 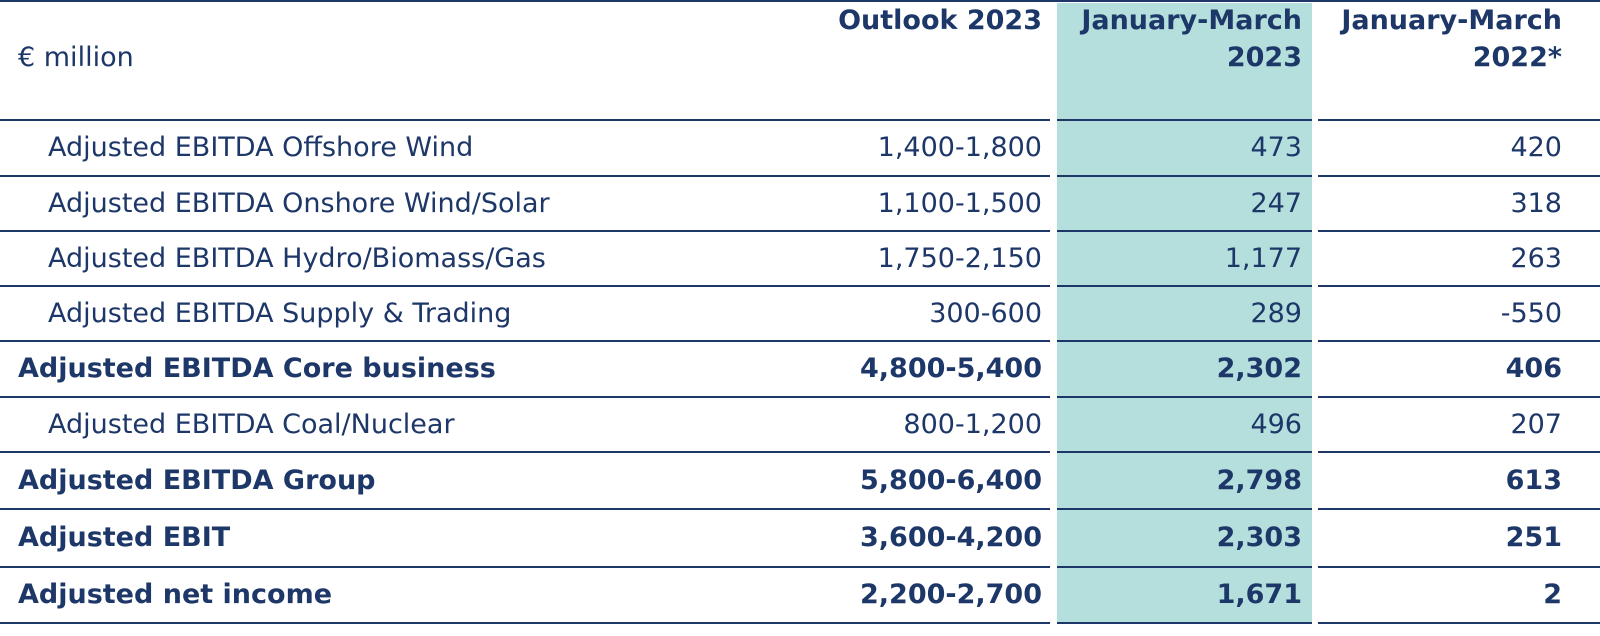 I want to click on row-label: Adjusted EBITDA Coal/Nuclear, so click(x=251, y=424).